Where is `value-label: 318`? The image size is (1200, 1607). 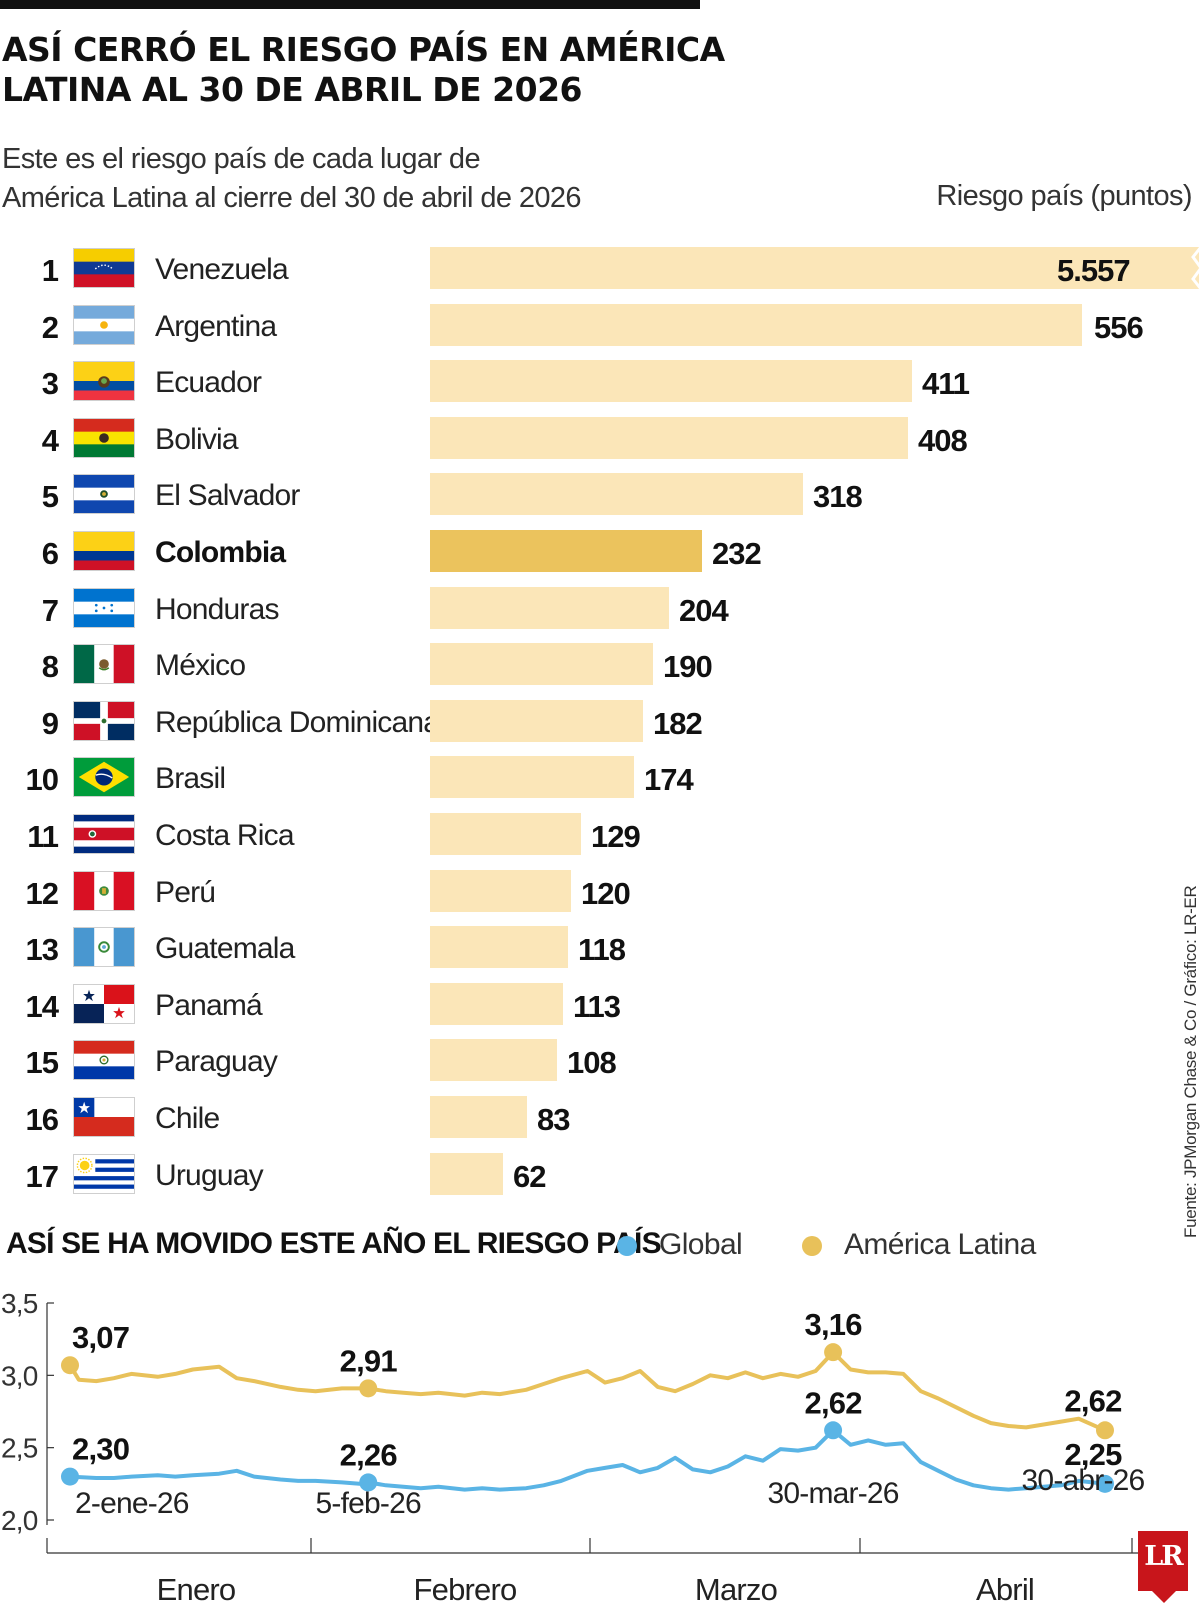 value-label: 318 is located at coordinates (838, 497).